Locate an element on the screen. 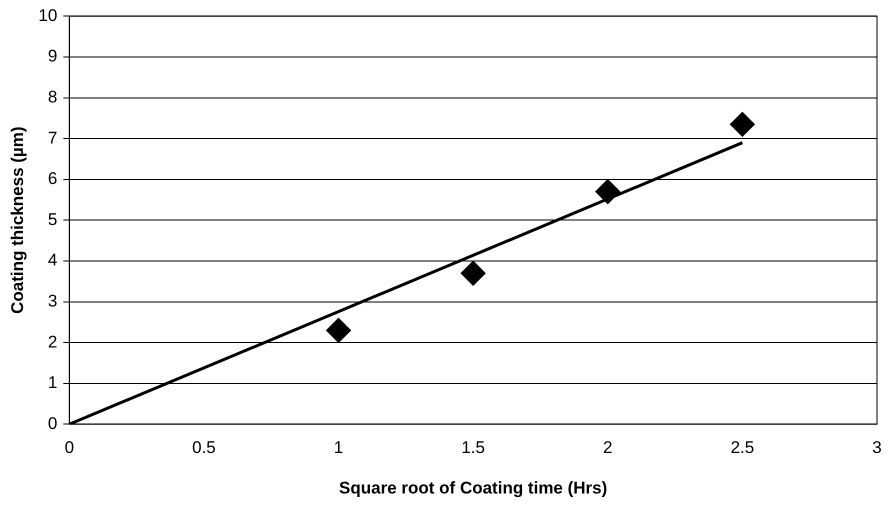 The image size is (890, 509). x-axis-title: Square root of Coating time (Hrs) is located at coordinates (473, 488).